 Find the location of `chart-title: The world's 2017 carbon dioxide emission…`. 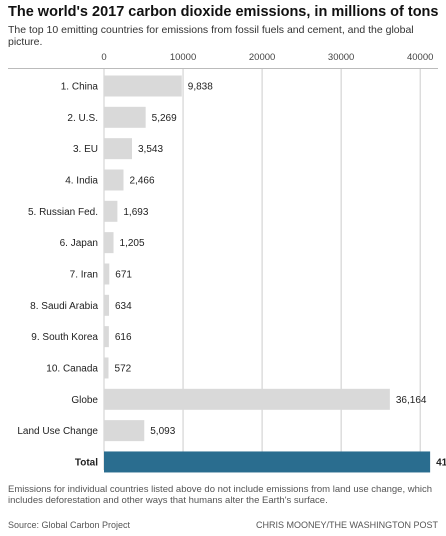

chart-title: The world's 2017 carbon dioxide emission… is located at coordinates (223, 12).